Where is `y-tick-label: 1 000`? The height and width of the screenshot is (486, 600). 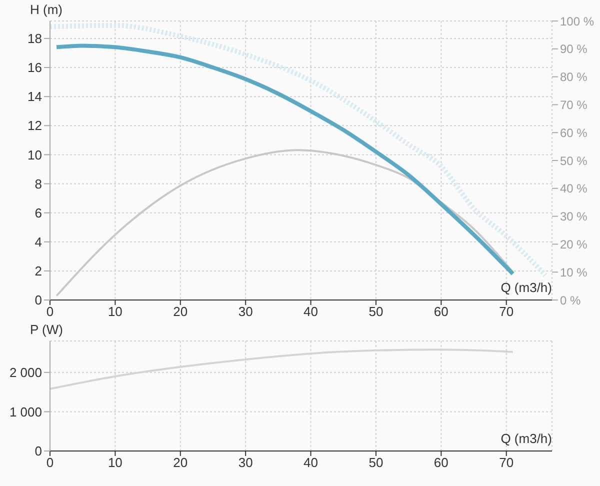 y-tick-label: 1 000 is located at coordinates (25, 412).